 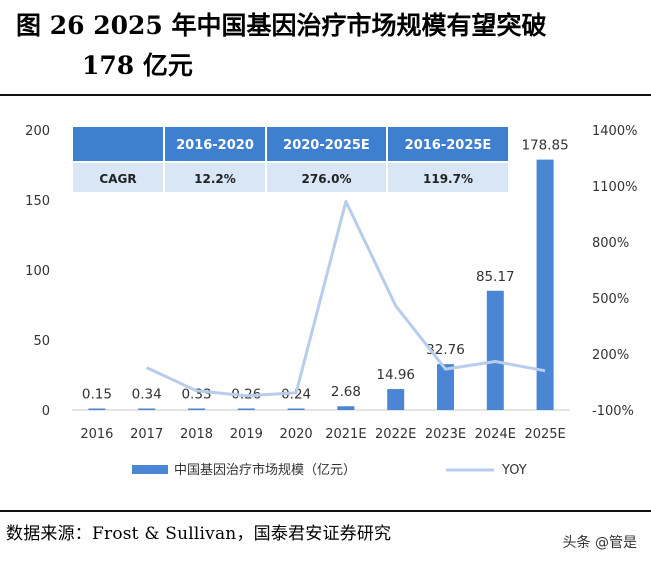 What do you see at coordinates (37, 271) in the screenshot?
I see `left-axis-tick: 100` at bounding box center [37, 271].